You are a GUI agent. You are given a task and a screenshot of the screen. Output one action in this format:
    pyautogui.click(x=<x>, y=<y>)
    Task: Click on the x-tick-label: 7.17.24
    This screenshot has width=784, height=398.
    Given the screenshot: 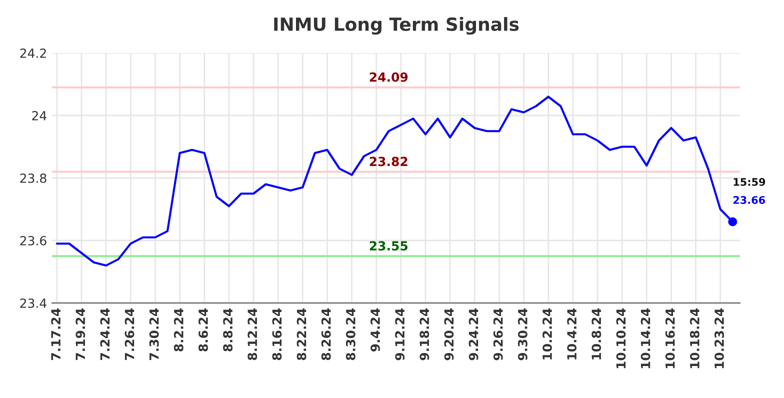 What is the action you would take?
    pyautogui.click(x=55, y=334)
    